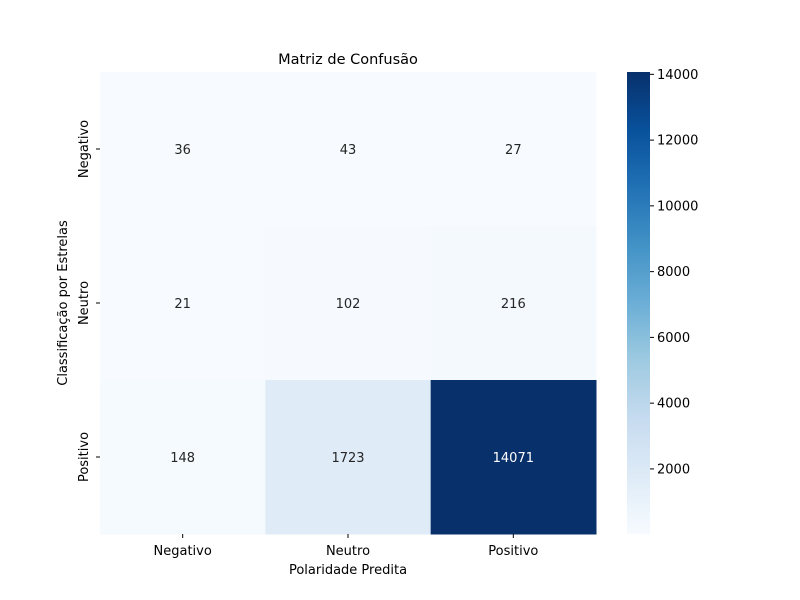 This screenshot has width=800, height=600. I want to click on cell-value-label: 102, so click(348, 304).